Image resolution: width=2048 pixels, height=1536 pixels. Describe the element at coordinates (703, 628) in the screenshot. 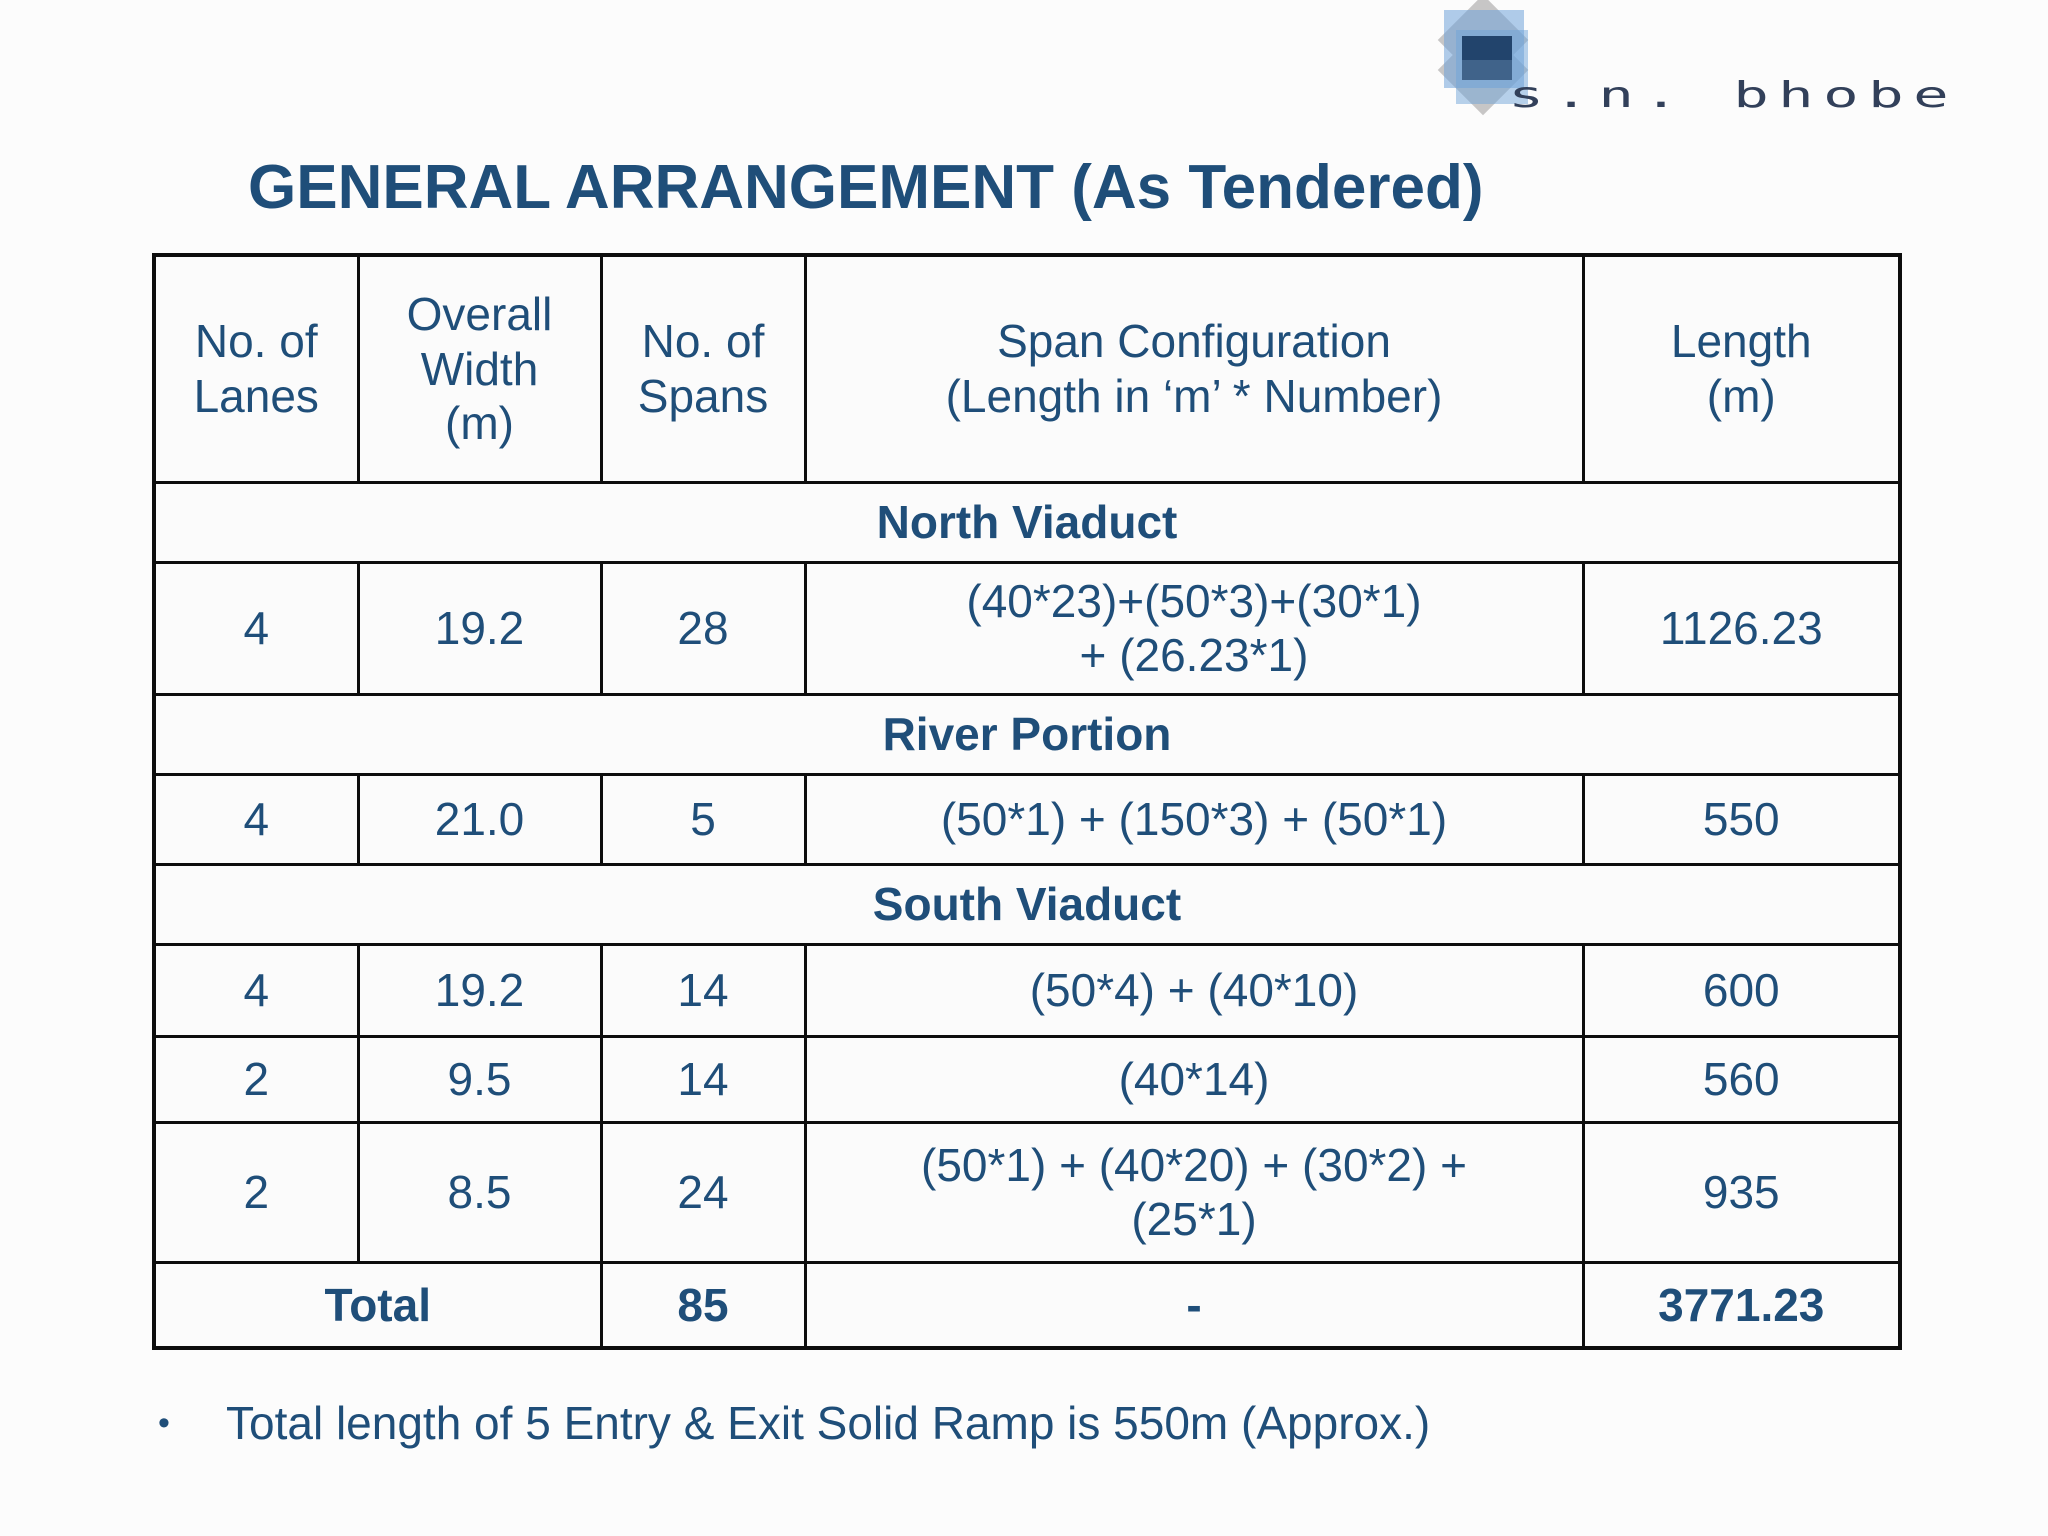

I see `cell-spans: 28` at that location.